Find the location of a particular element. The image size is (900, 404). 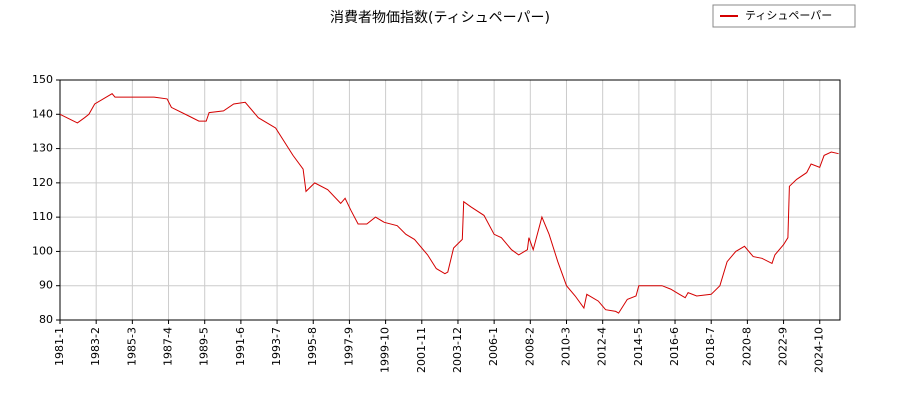

y-tick-label: 130 is located at coordinates (42, 148).